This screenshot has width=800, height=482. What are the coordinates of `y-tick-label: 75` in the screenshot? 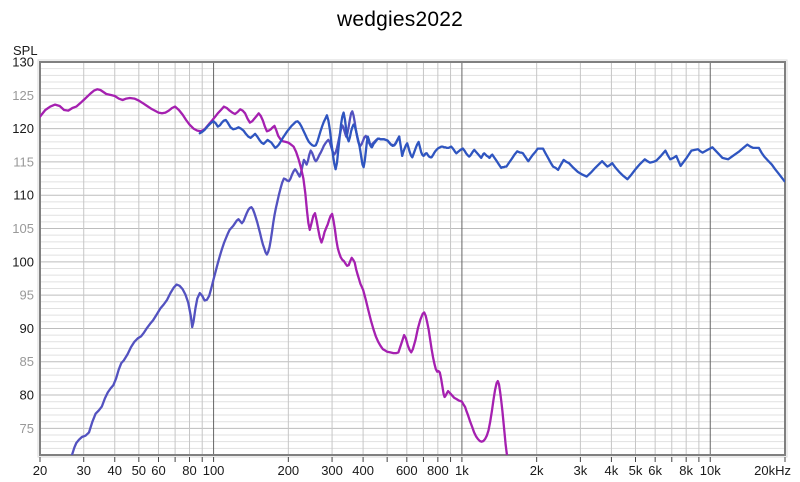 It's located at (27, 428).